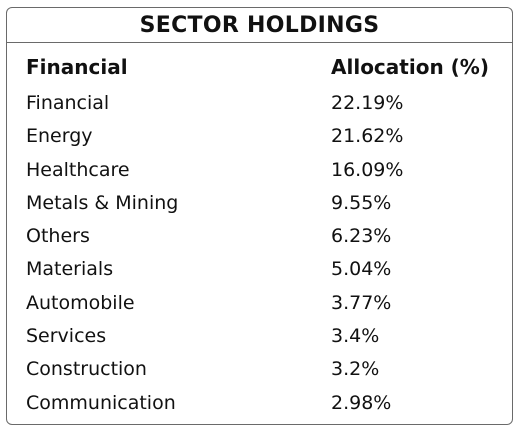  What do you see at coordinates (59, 136) in the screenshot?
I see `sector-name: Energy` at bounding box center [59, 136].